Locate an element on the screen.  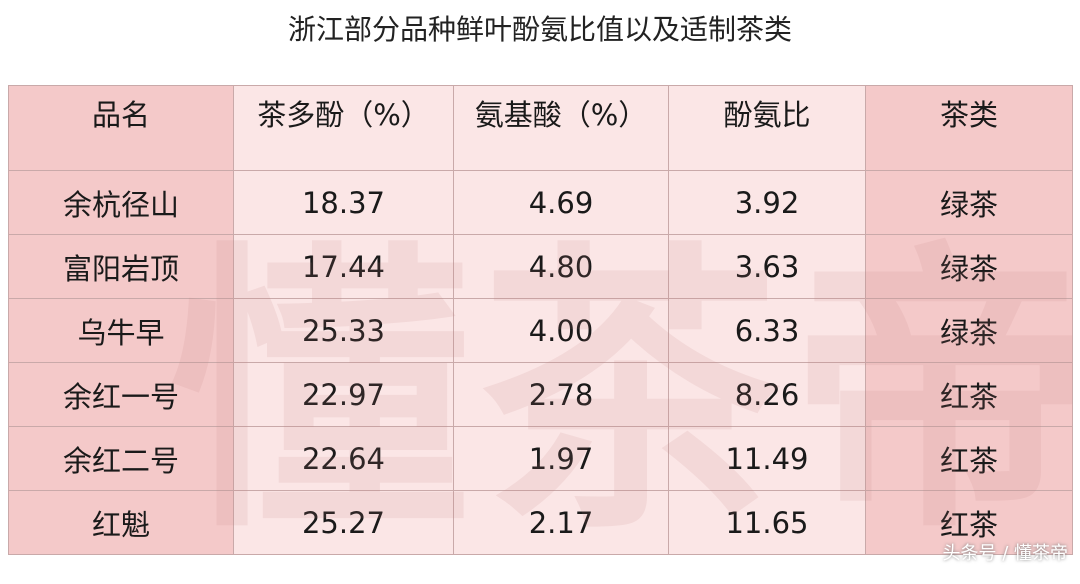
header-row: 品名 茶多酚（%） 氨基酸（%） 酚氨比 茶类 is located at coordinates (540, 128).